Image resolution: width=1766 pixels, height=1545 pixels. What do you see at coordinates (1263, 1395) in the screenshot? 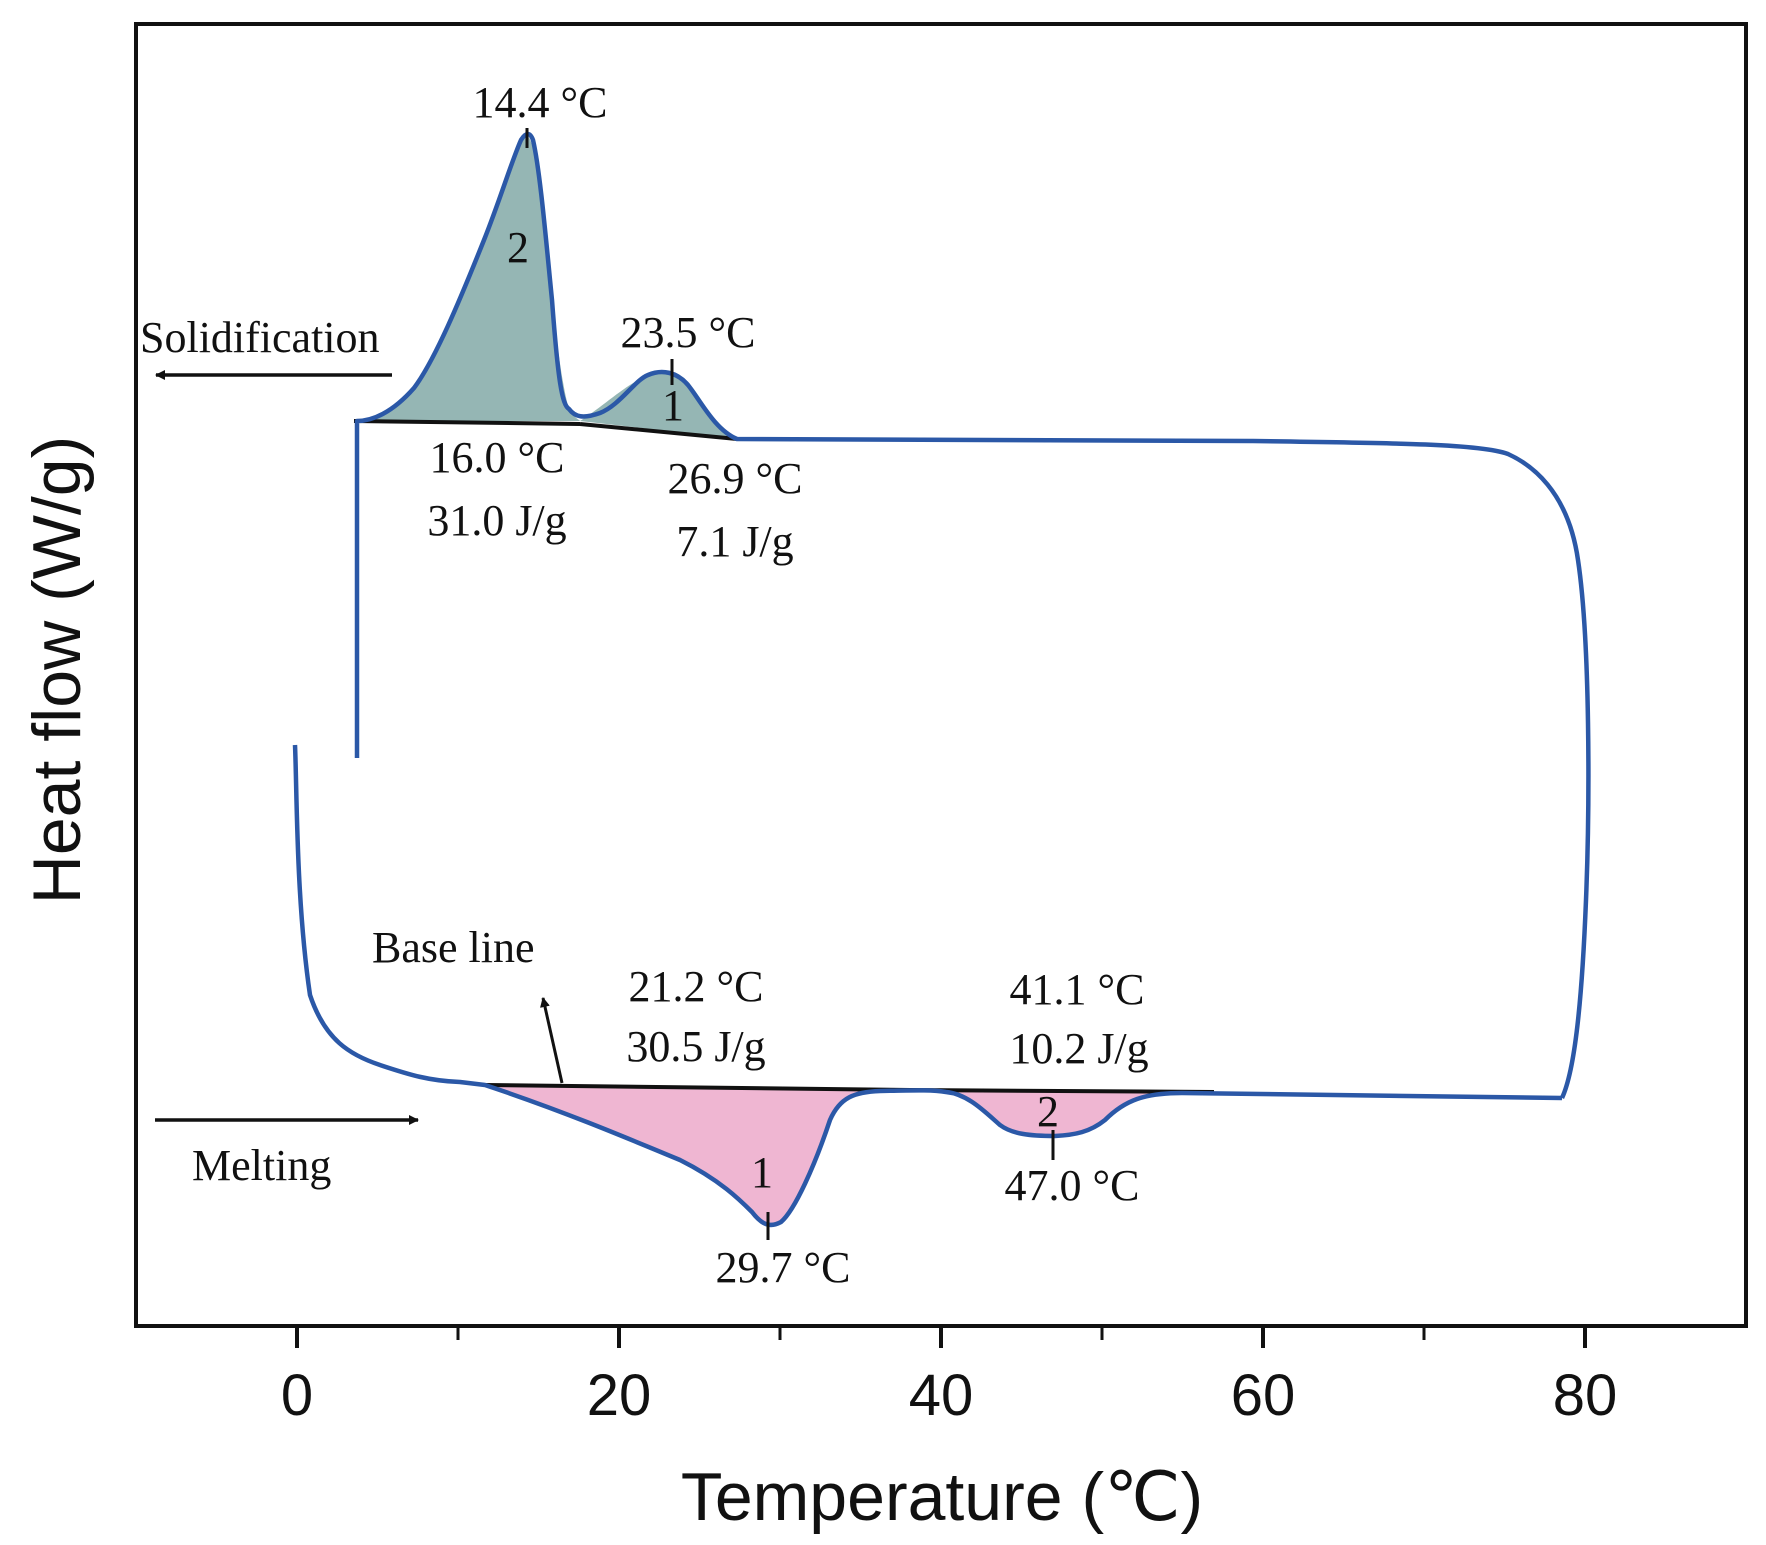
I see `x-tick-label: 60` at bounding box center [1263, 1395].